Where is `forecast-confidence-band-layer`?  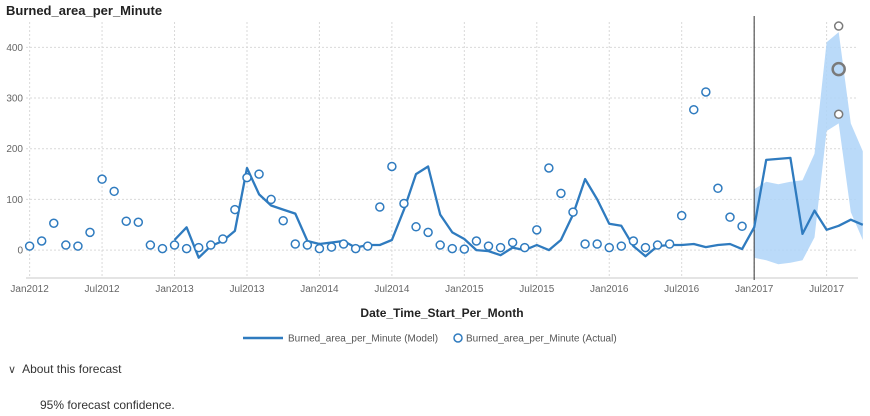
forecast-confidence-band-layer is located at coordinates (808, 148).